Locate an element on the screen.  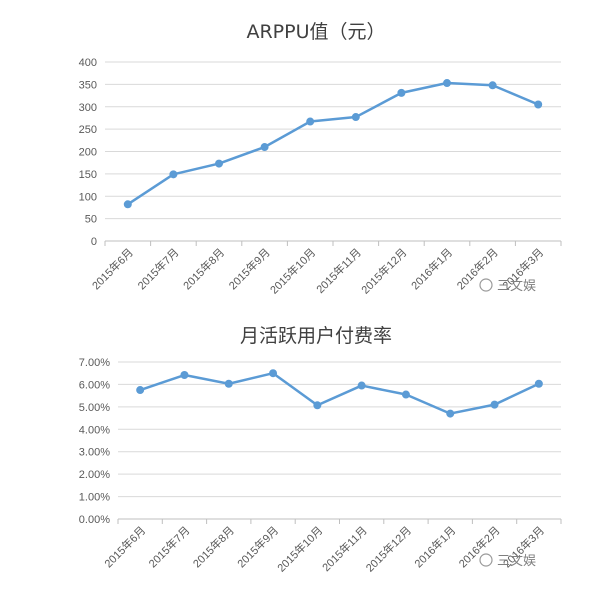
y-tick-label: 300 is located at coordinates (88, 108).